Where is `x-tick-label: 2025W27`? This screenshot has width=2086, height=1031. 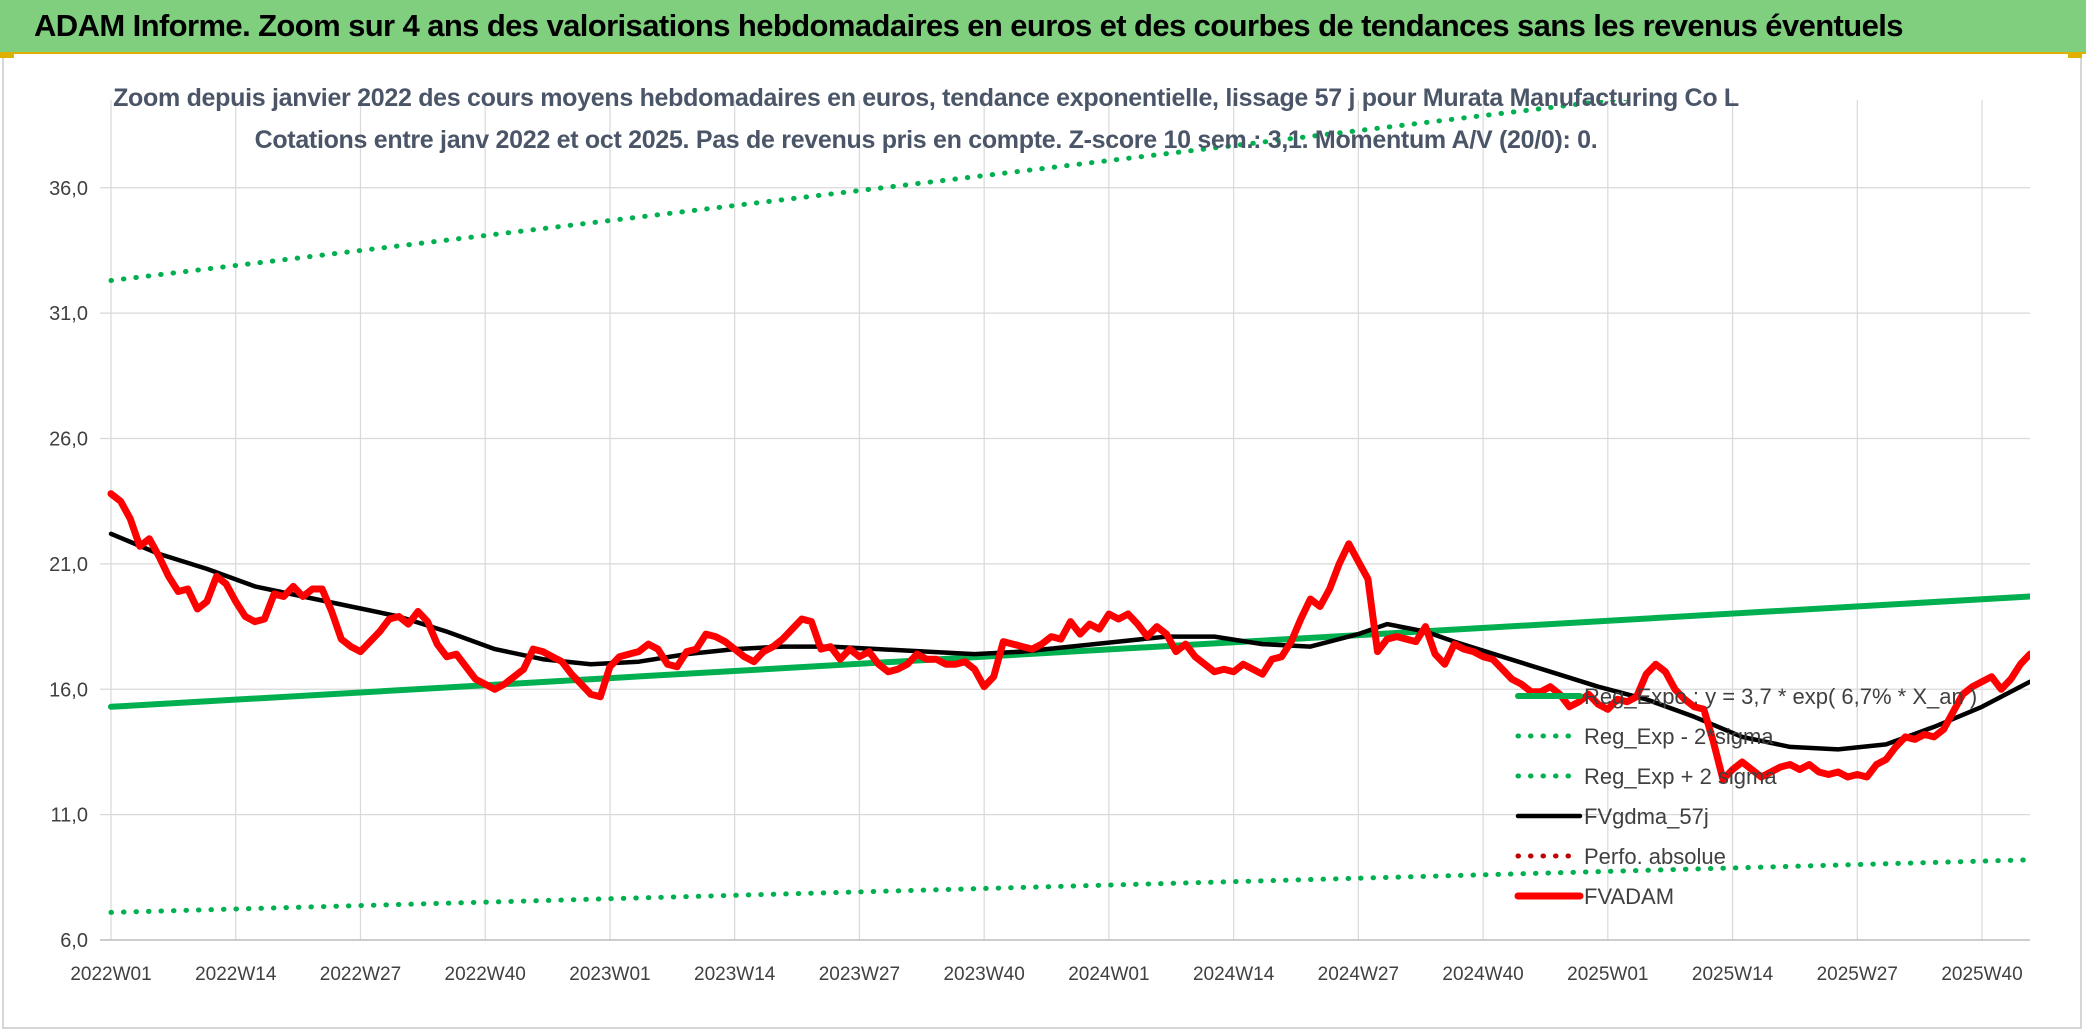 x-tick-label: 2025W27 is located at coordinates (1857, 974).